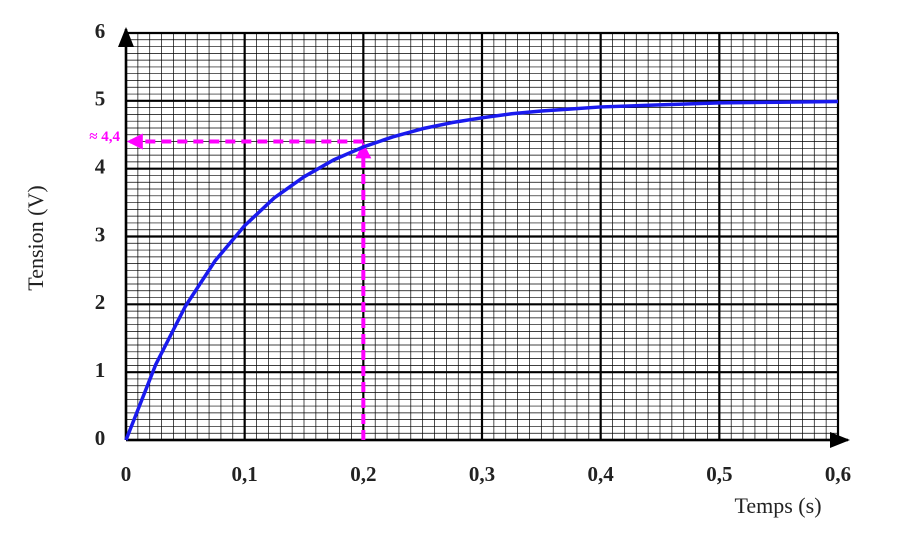 The width and height of the screenshot is (906, 554). What do you see at coordinates (838, 474) in the screenshot?
I see `x-tick-label: 0,6` at bounding box center [838, 474].